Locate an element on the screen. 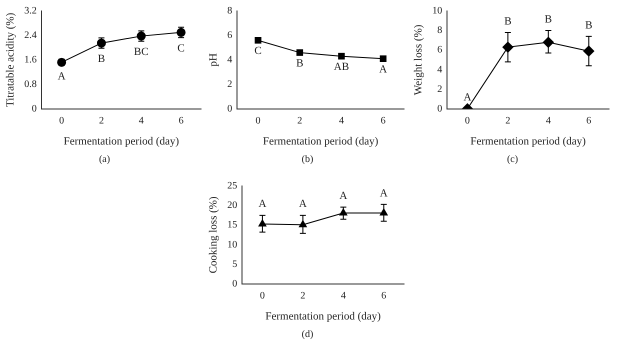 This screenshot has height=349, width=618. annotation: AB is located at coordinates (342, 67).